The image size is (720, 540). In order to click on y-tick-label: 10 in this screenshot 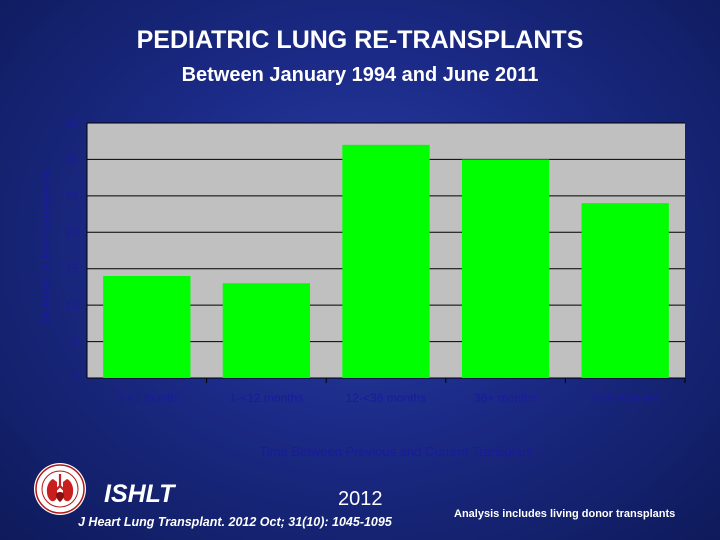, I will do `click(73, 305)`.